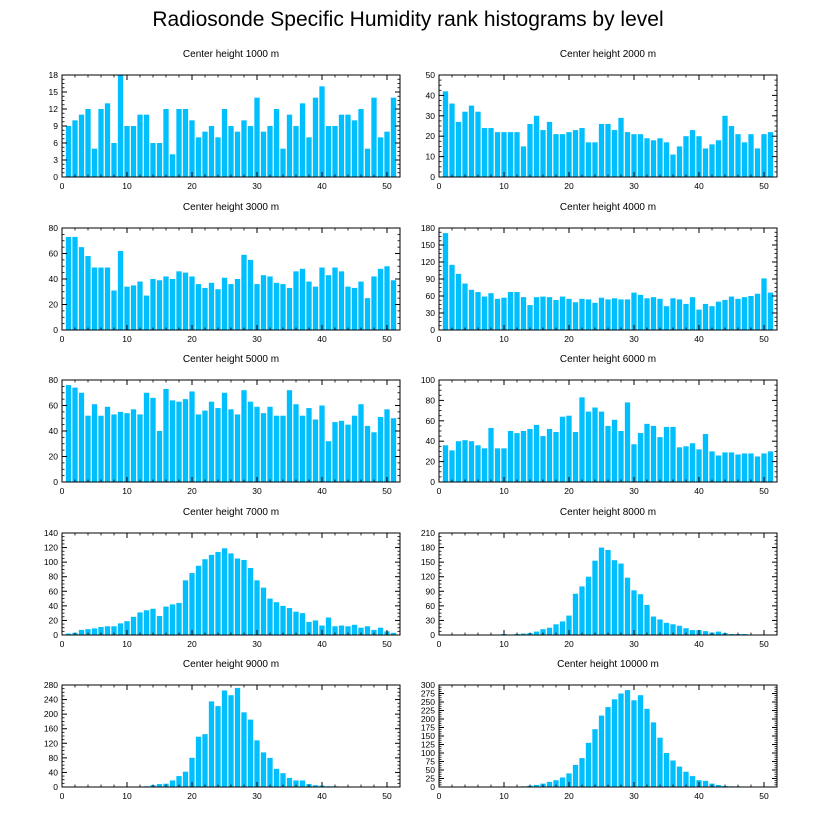 The image size is (816, 824). What do you see at coordinates (431, 279) in the screenshot?
I see `y-tick-label: 90` at bounding box center [431, 279].